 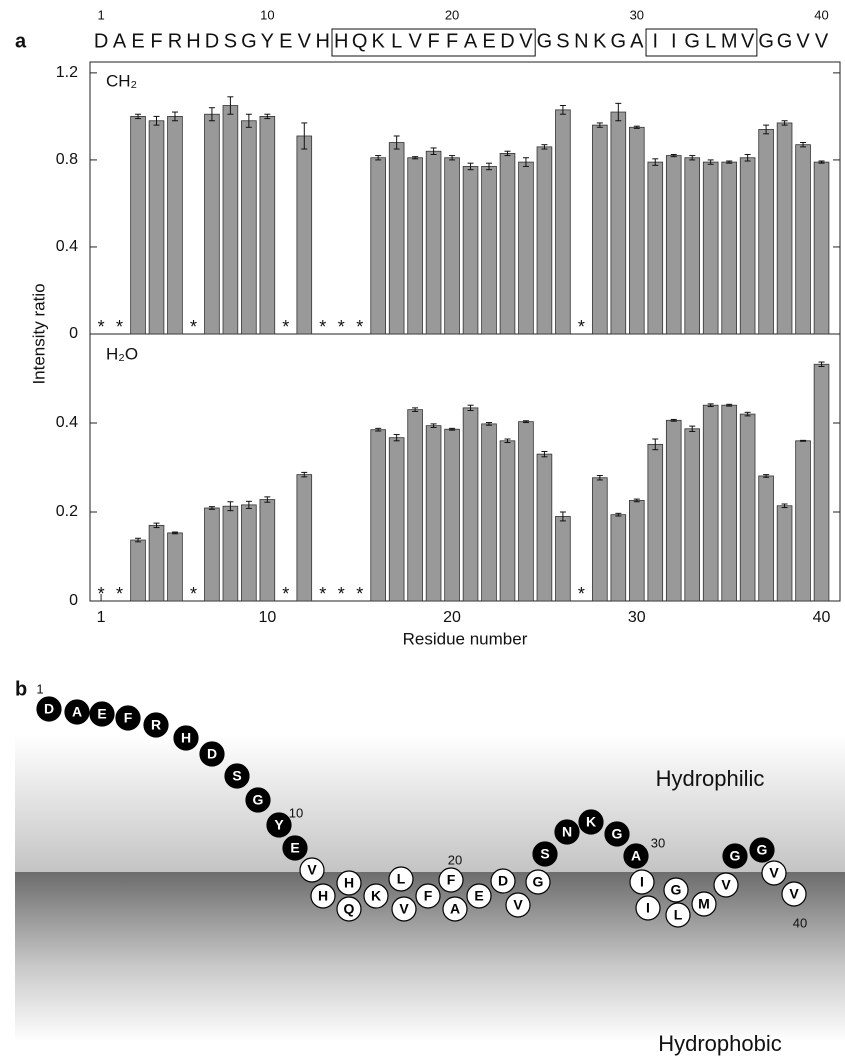 What do you see at coordinates (729, 41) in the screenshot?
I see `sequence-letter: M` at bounding box center [729, 41].